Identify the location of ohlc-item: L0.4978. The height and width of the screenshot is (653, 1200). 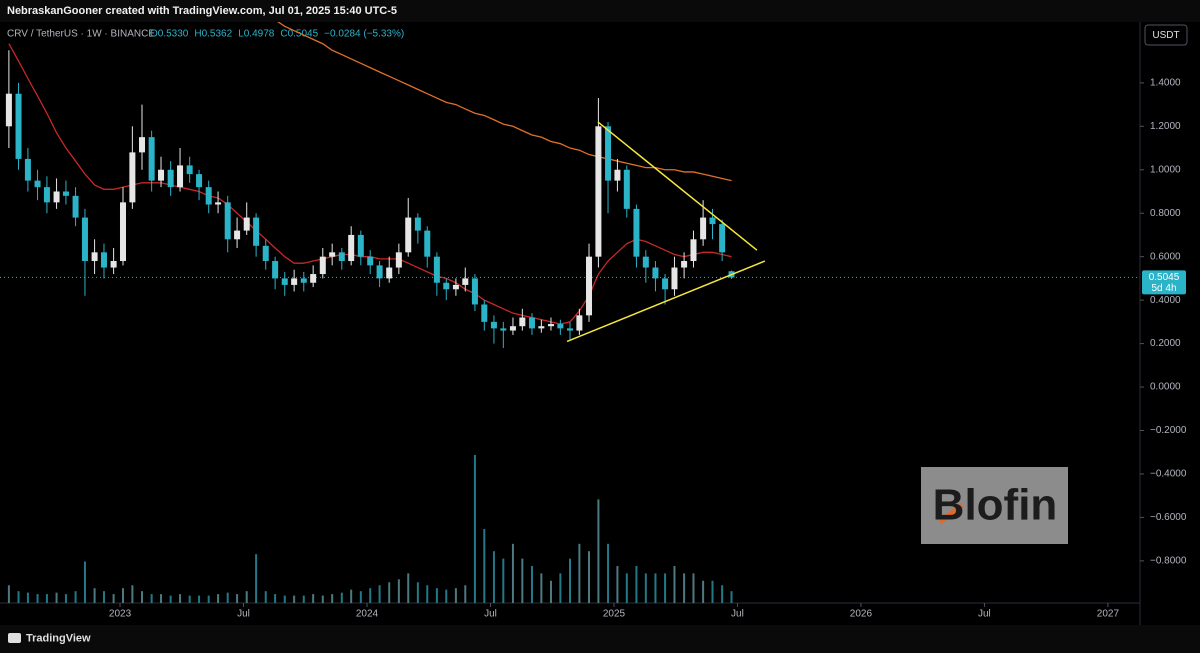
(256, 34).